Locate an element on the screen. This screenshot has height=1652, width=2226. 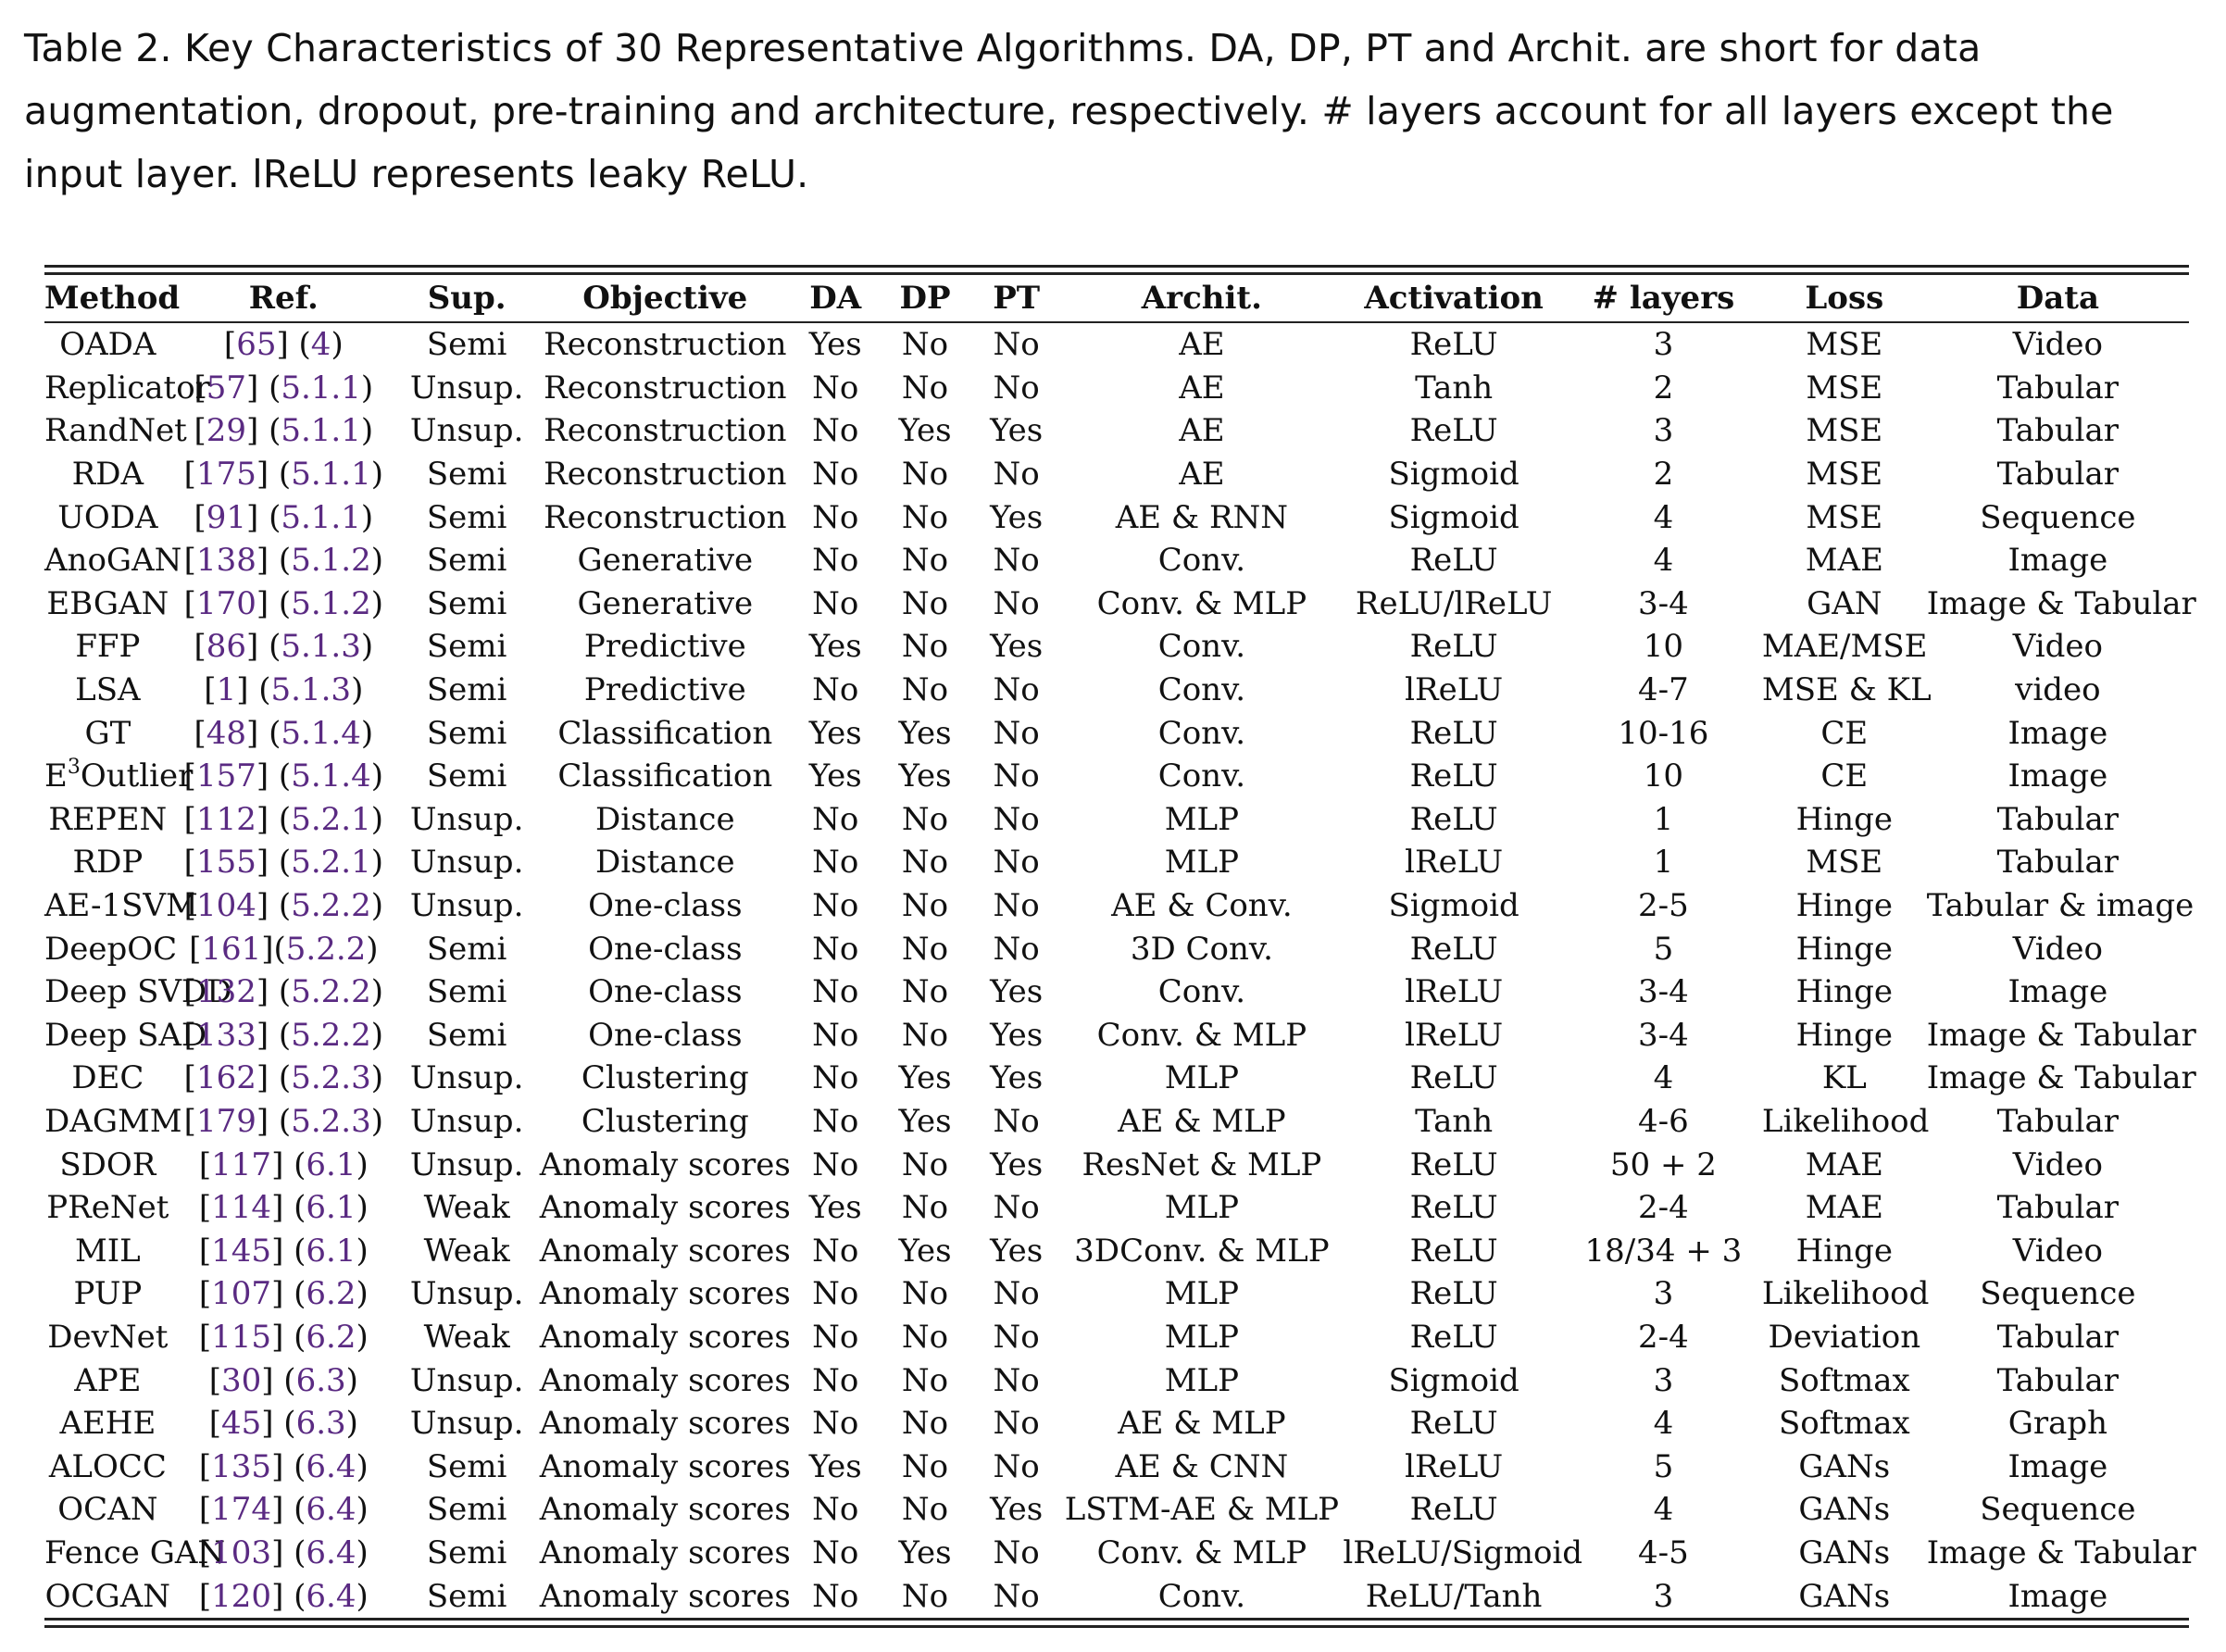
method-cell: Deep SVDD is located at coordinates (138, 992).